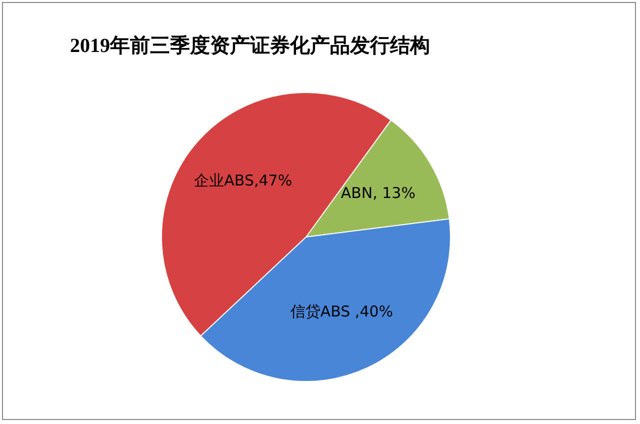 This screenshot has height=424, width=640. Describe the element at coordinates (372, 311) in the screenshot. I see `data-label: ,40%` at that location.